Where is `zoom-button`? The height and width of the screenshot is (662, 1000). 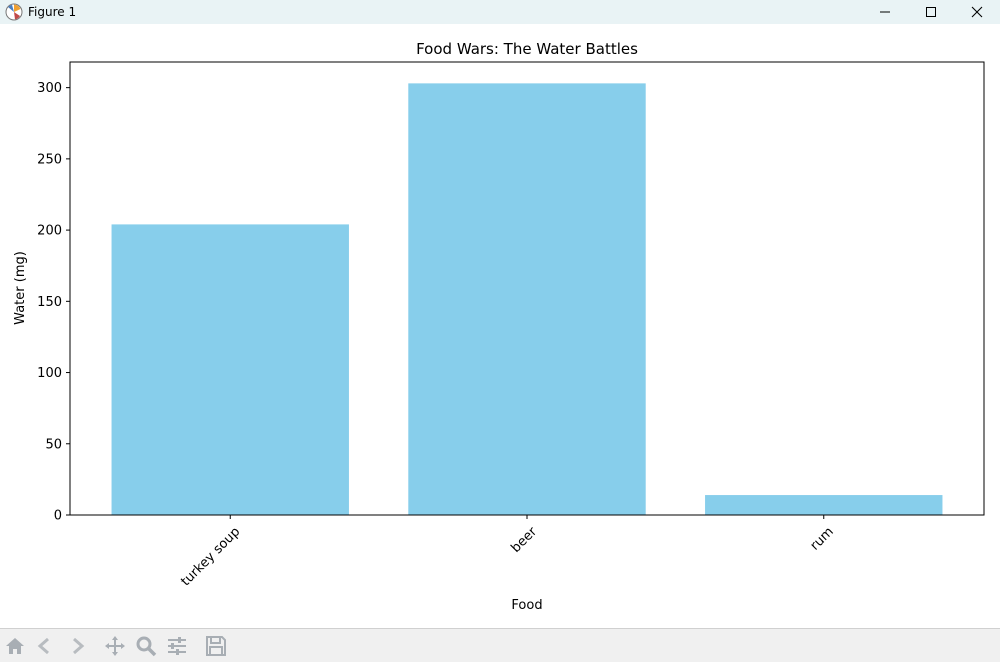 zoom-button is located at coordinates (146, 646).